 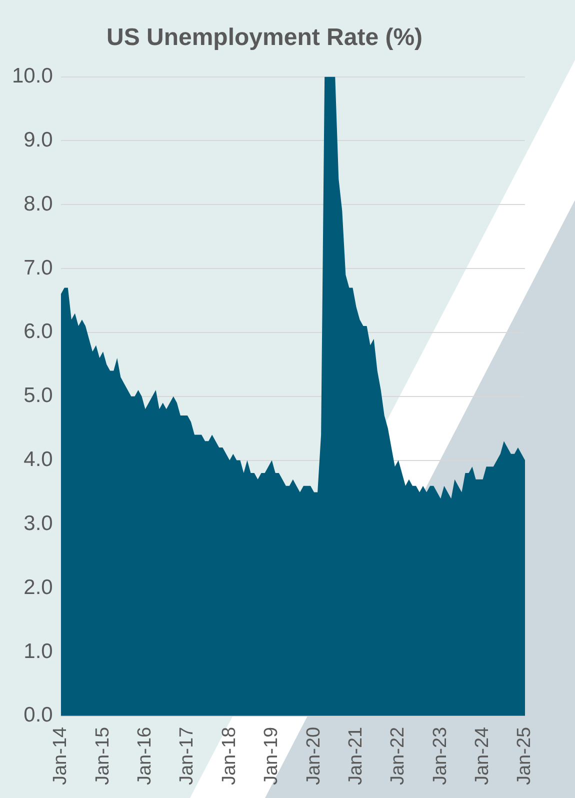 What do you see at coordinates (38, 332) in the screenshot?
I see `y-tick-label: 6.0` at bounding box center [38, 332].